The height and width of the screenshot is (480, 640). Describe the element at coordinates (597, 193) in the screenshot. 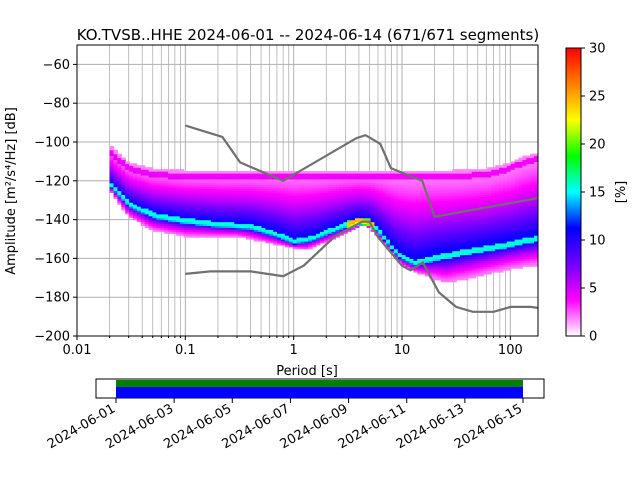

I see `colorbar-tick-label: 15` at that location.